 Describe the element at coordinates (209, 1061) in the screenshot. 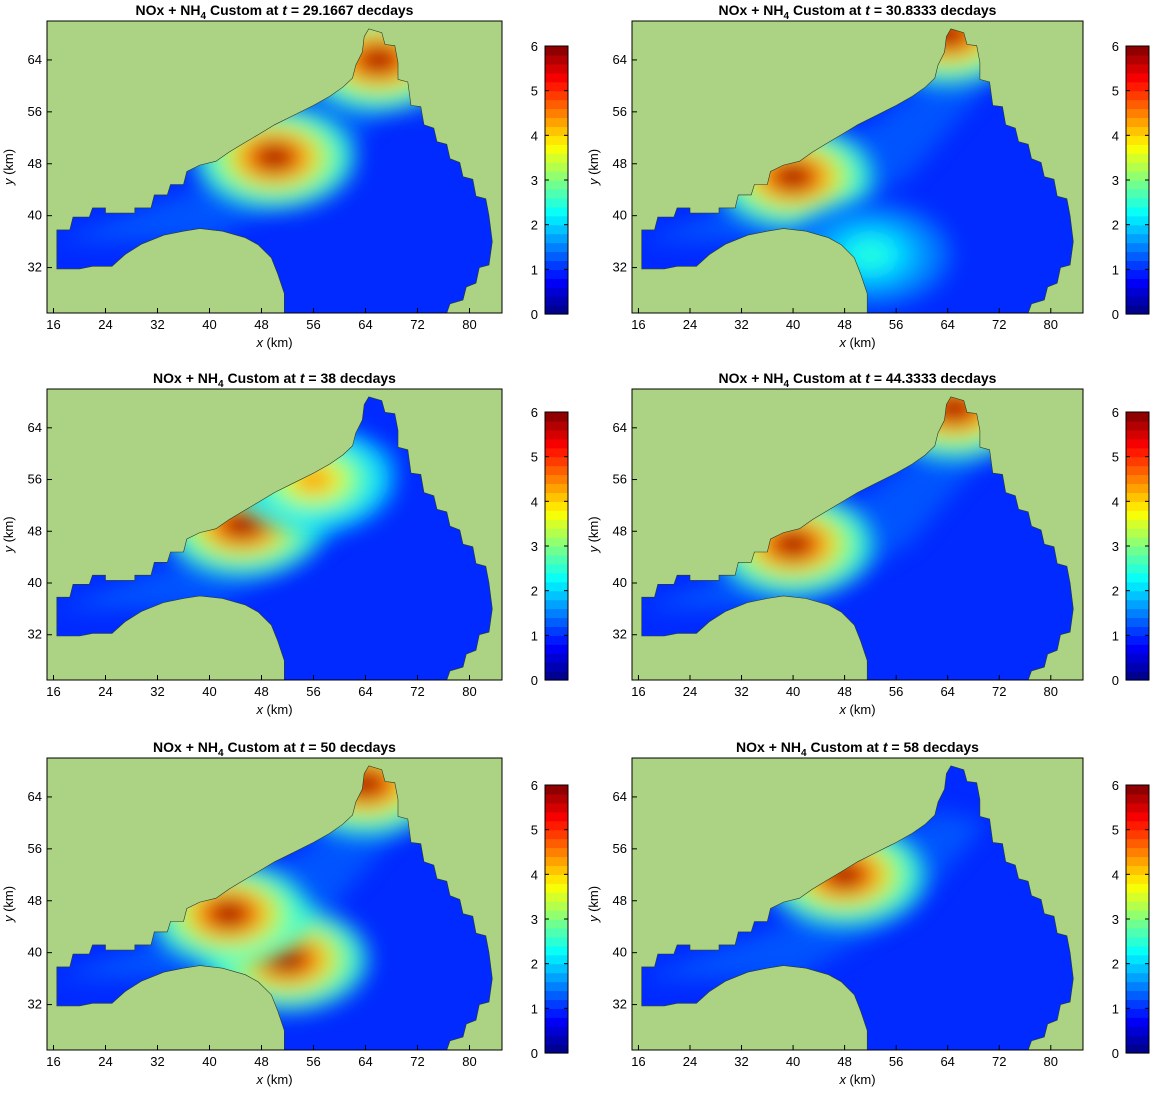

I see `x-tick-label: 40` at that location.